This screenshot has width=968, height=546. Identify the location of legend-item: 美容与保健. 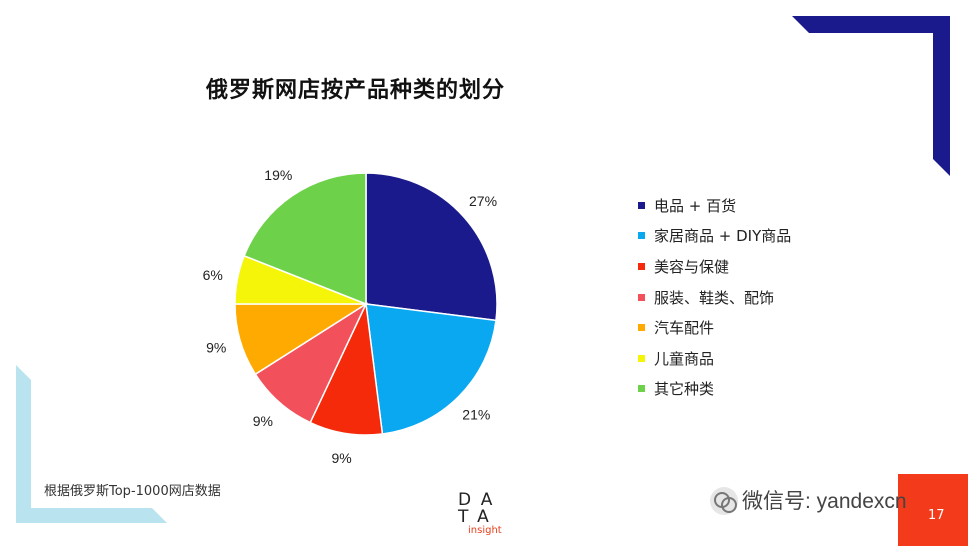
(714, 266).